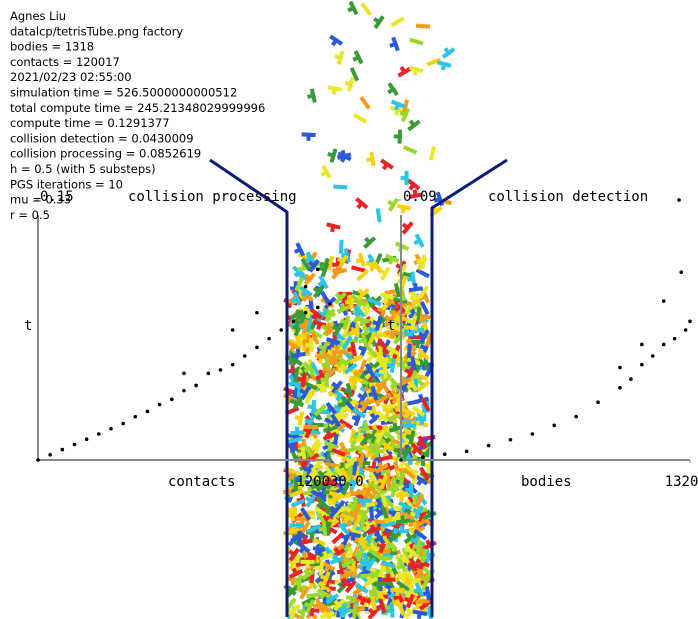  What do you see at coordinates (57, 197) in the screenshot?
I see `y-tick-label: 0.15` at bounding box center [57, 197].